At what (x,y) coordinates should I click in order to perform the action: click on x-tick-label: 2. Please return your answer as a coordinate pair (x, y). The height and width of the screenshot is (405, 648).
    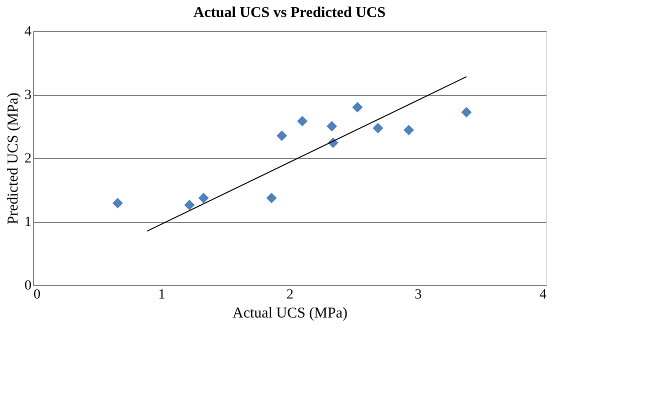
    Looking at the image, I should click on (290, 295).